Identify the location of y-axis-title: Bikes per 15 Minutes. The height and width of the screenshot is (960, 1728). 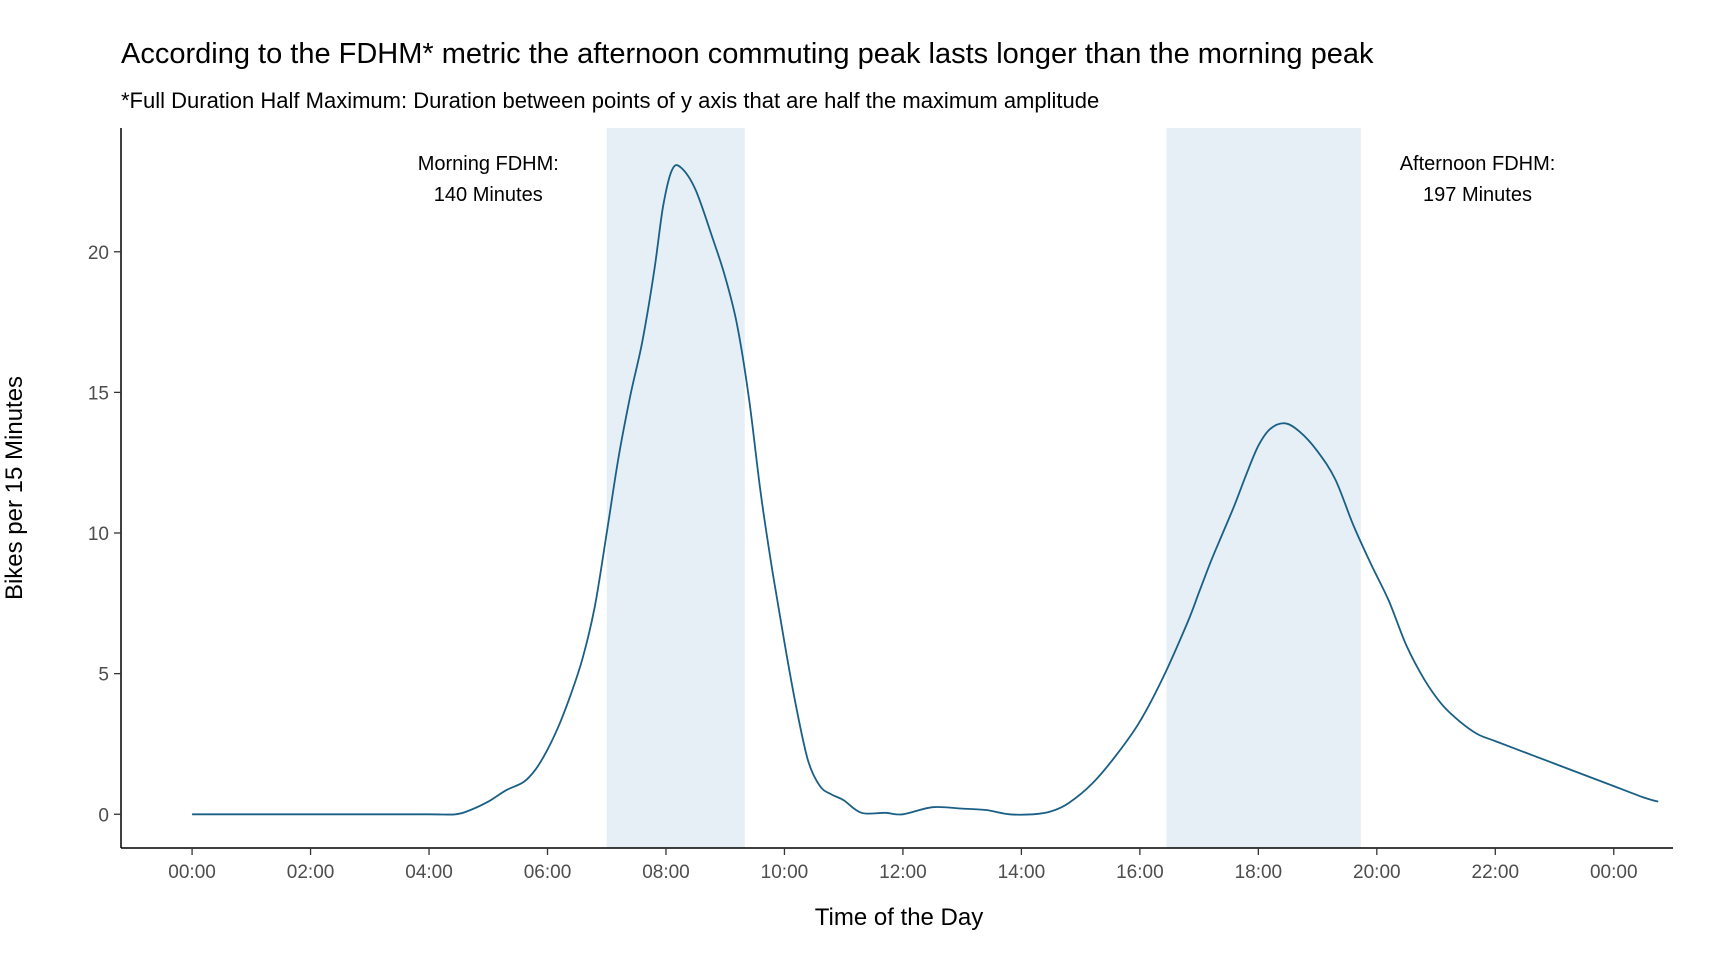
(14, 488).